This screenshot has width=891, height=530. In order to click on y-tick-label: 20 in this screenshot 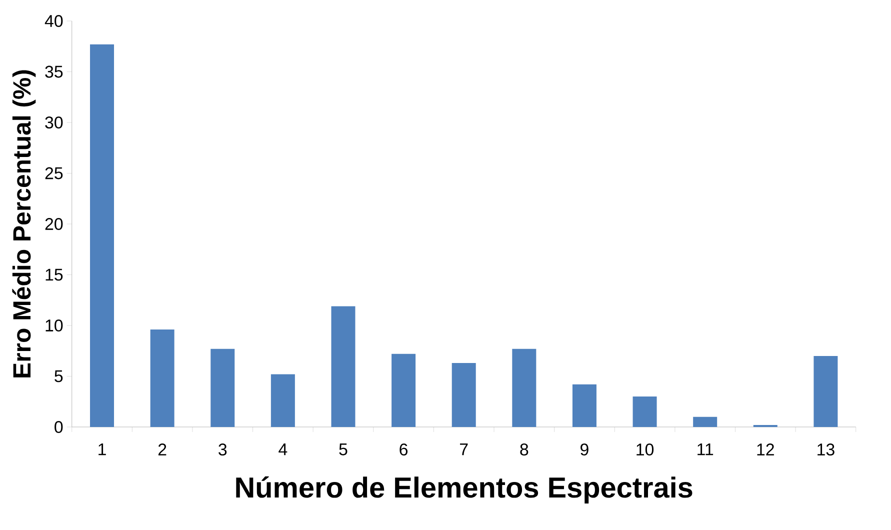, I will do `click(54, 224)`.